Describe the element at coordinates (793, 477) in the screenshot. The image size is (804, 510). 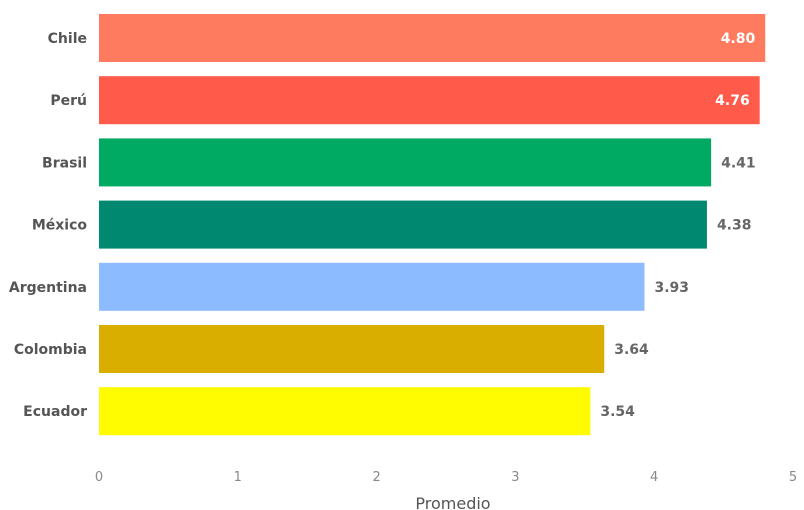
I see `x-tick-label-5: 5` at that location.